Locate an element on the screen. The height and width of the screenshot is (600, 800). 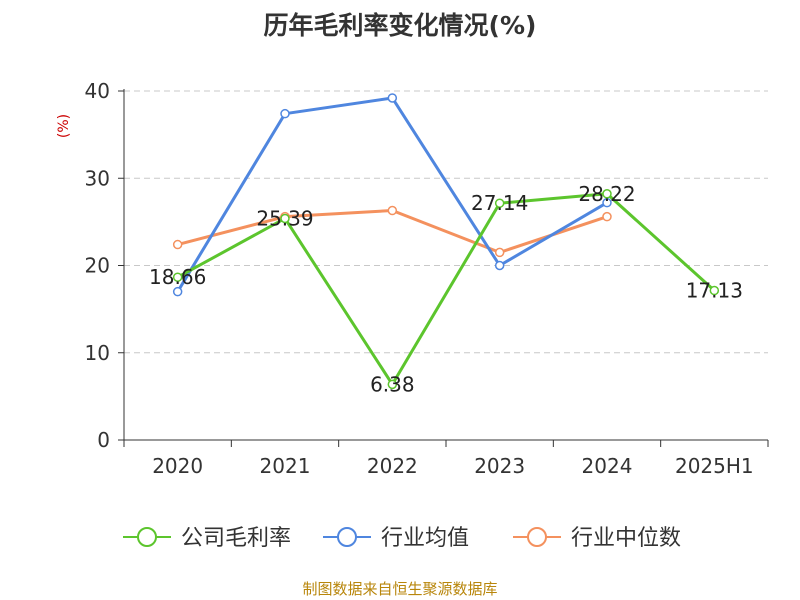
data-label: 28.22 is located at coordinates (606, 194).